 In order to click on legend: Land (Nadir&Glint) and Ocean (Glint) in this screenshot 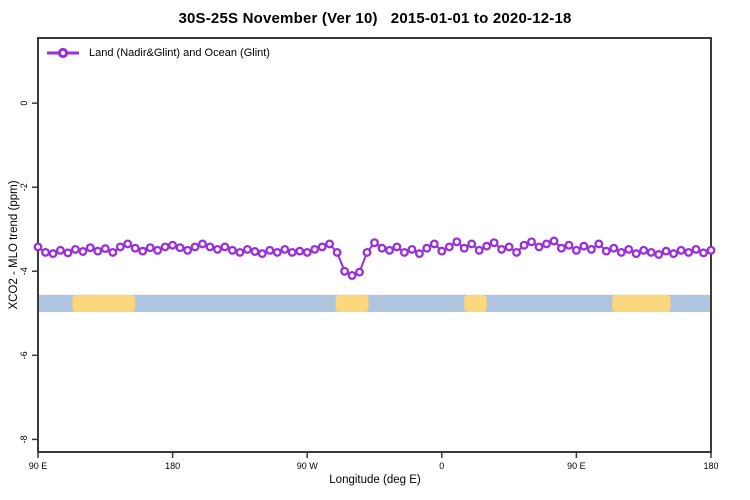, I will do `click(158, 53)`.